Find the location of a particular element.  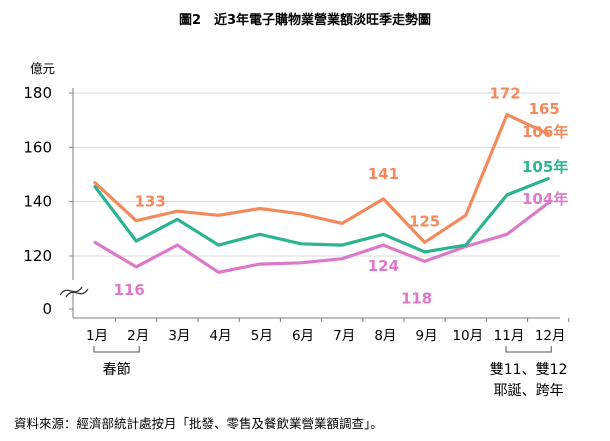

x-tick-label: 8月 is located at coordinates (385, 336).